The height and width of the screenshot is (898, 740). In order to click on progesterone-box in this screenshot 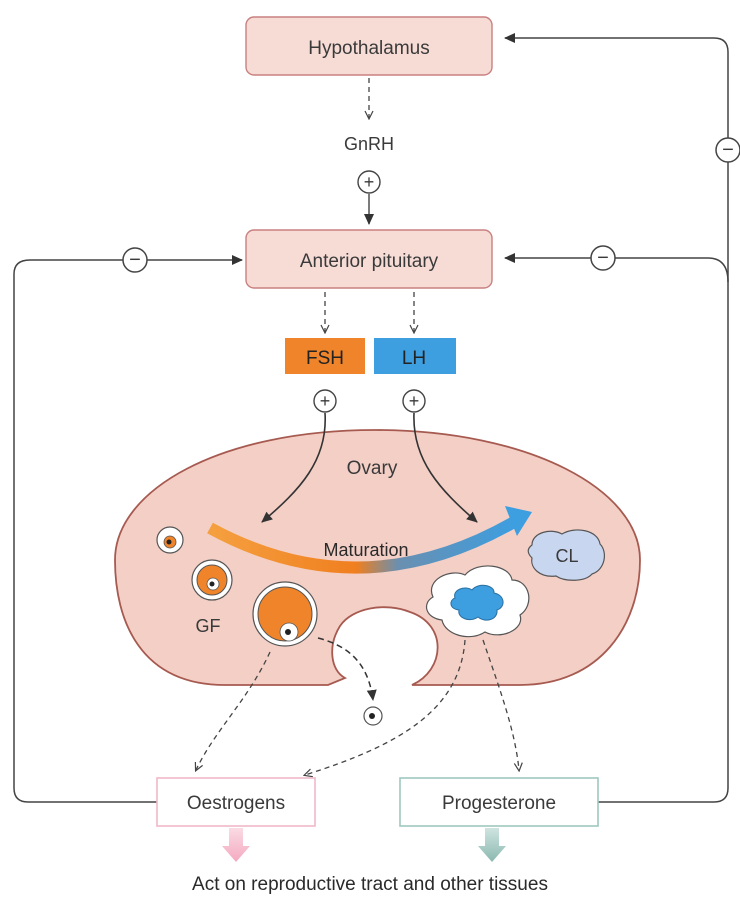, I will do `click(499, 802)`.